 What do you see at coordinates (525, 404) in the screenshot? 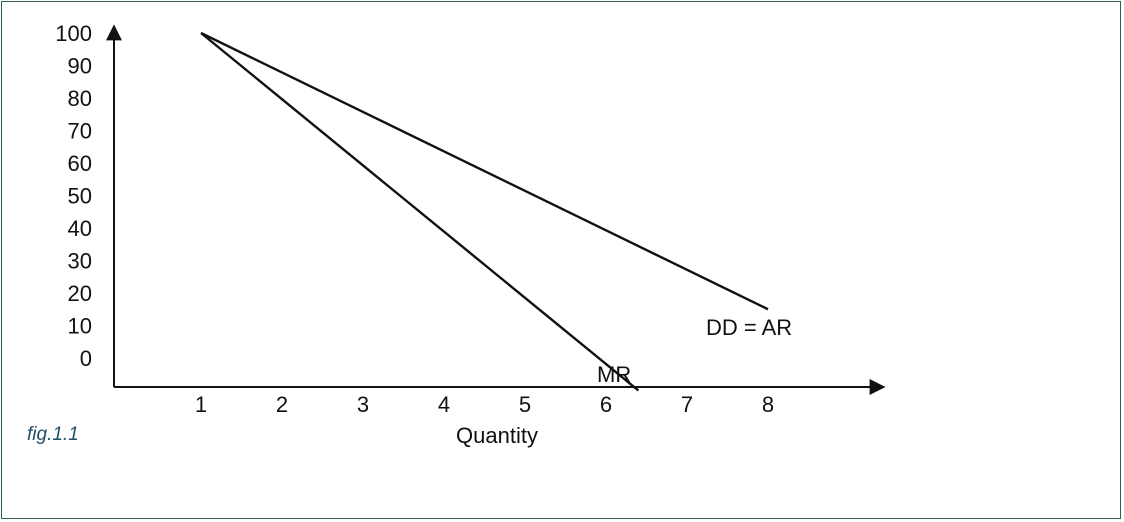
I see `x-tick-label: 5` at bounding box center [525, 404].